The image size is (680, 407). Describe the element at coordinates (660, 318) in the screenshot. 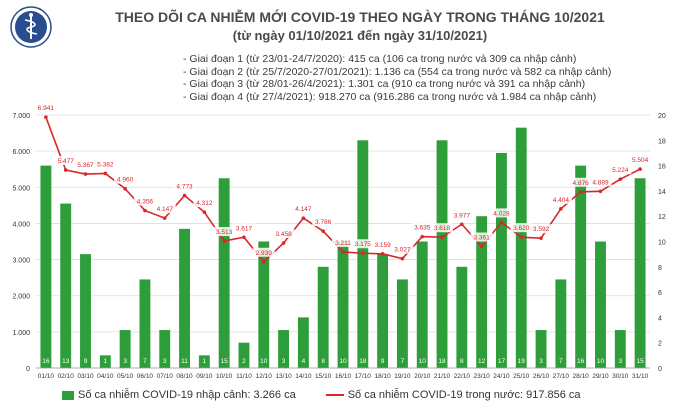

I see `y-right-tick-label: 4` at that location.